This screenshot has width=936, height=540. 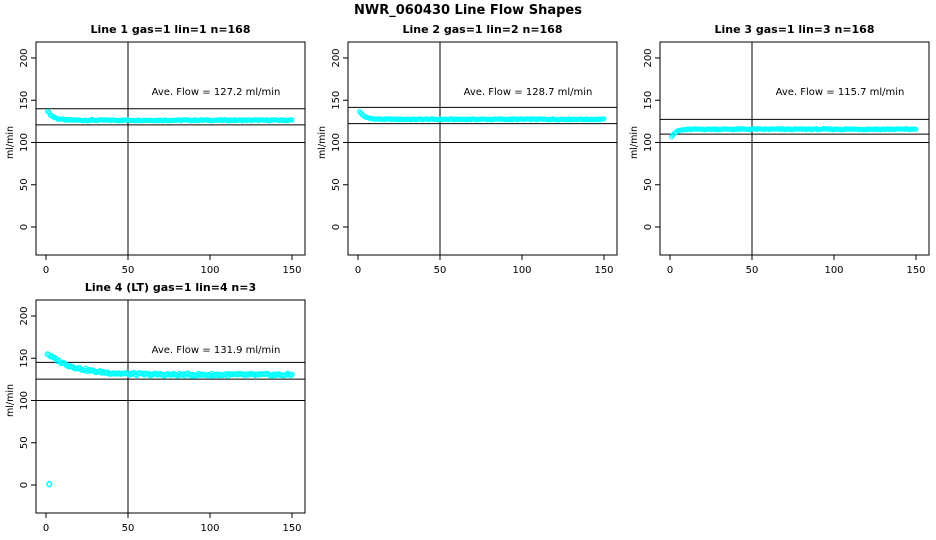 What do you see at coordinates (840, 92) in the screenshot?
I see `ave-flow-annotation: Ave. Flow = 115.7 ml/min` at bounding box center [840, 92].